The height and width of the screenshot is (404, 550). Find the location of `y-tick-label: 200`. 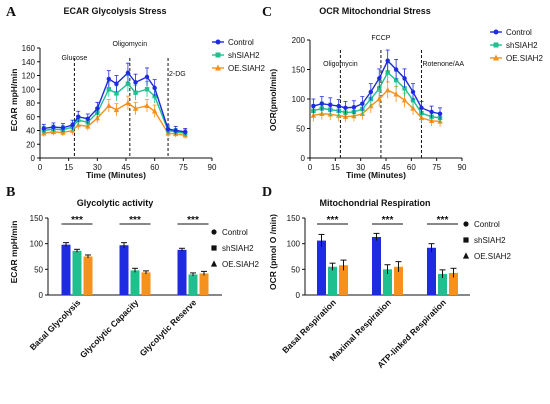

y-tick-label: 200 is located at coordinates (299, 40).